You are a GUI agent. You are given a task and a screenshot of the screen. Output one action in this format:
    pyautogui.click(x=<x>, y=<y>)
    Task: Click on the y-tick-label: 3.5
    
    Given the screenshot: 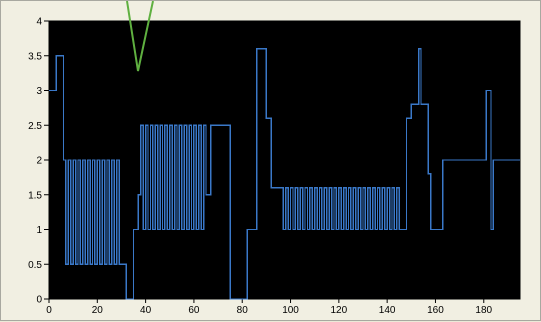 What is the action you would take?
    pyautogui.click(x=35, y=56)
    